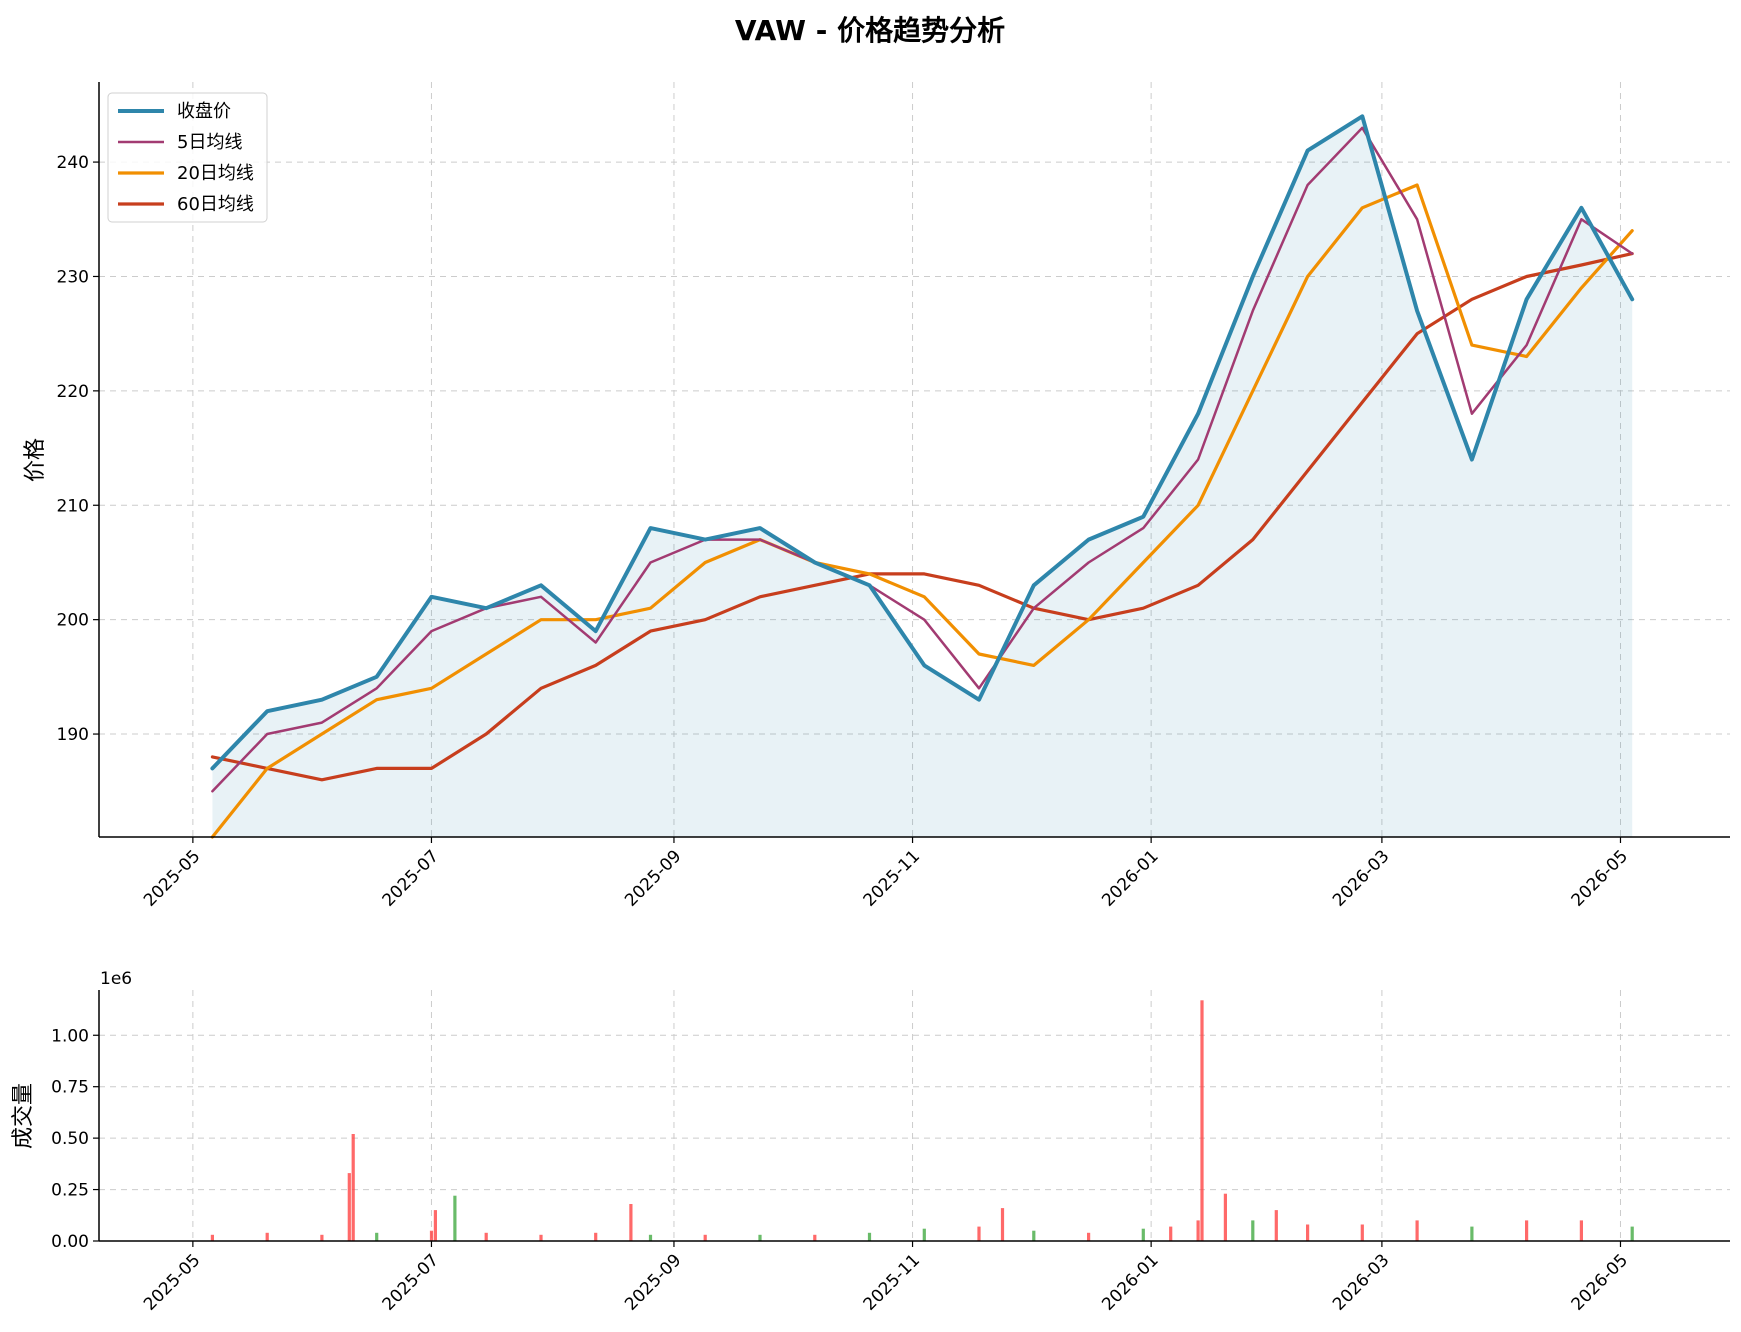 This screenshot has height=1332, width=1741. I want to click on price-x-tick-label: 2025-05, so click(172, 878).